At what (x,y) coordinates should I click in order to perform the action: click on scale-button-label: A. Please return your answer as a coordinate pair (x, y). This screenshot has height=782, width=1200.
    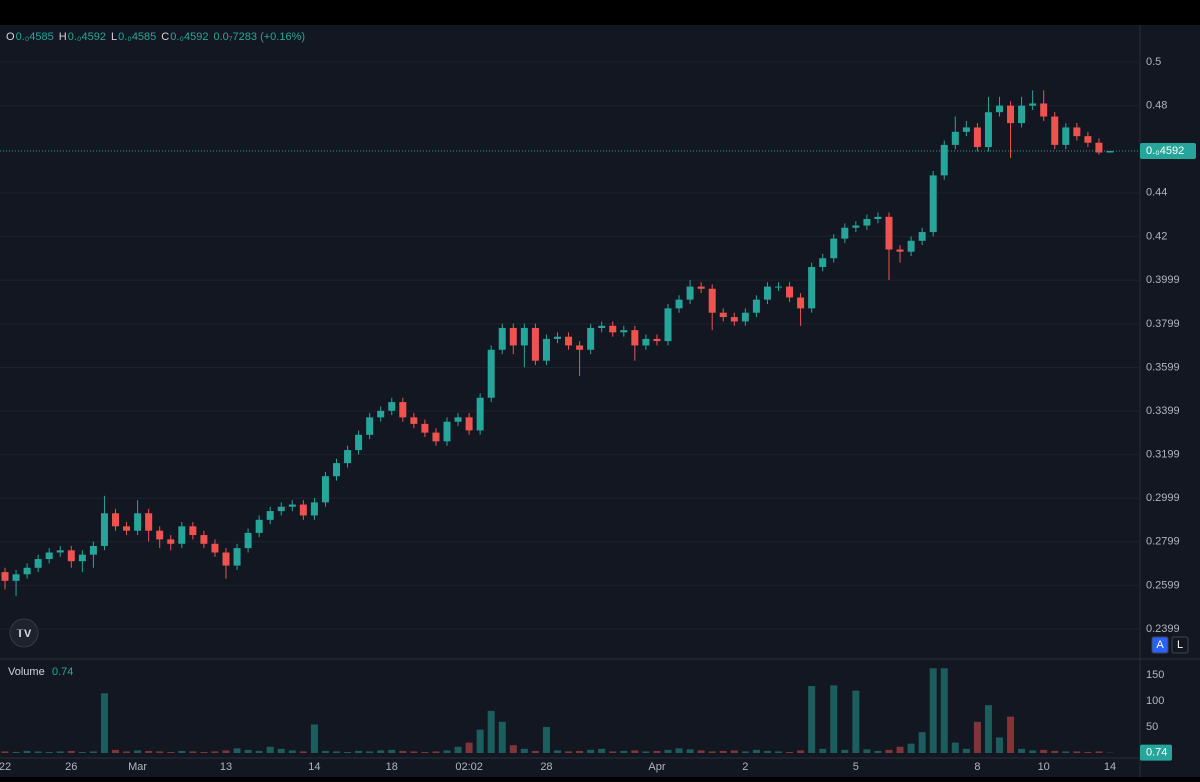
    Looking at the image, I should click on (1160, 645).